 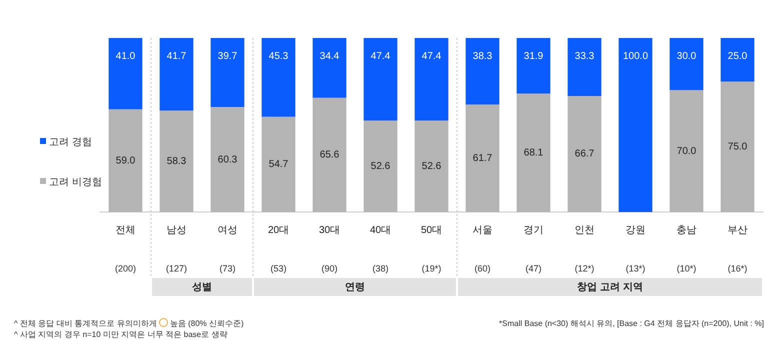 What do you see at coordinates (228, 56) in the screenshot?
I see `data-label: 39.7` at bounding box center [228, 56].